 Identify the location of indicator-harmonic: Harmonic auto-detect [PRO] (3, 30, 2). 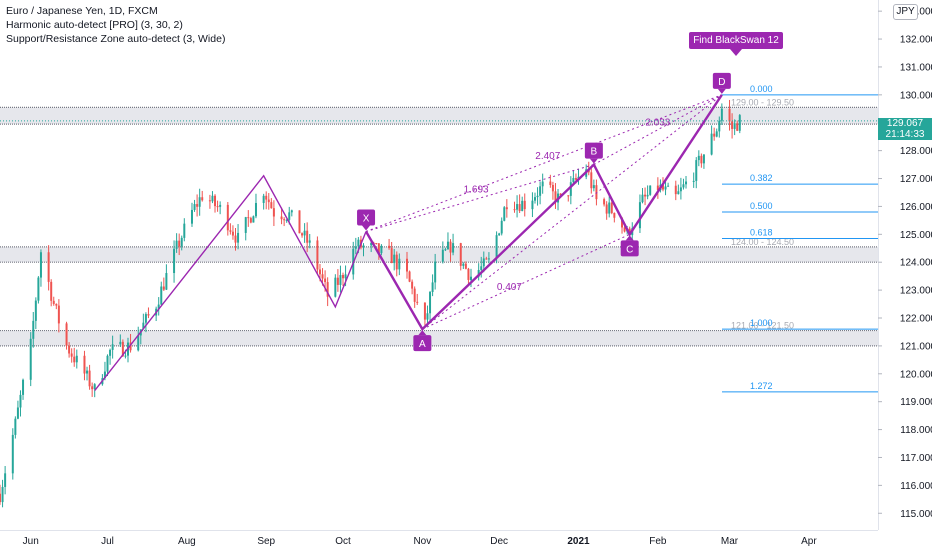
(94, 25).